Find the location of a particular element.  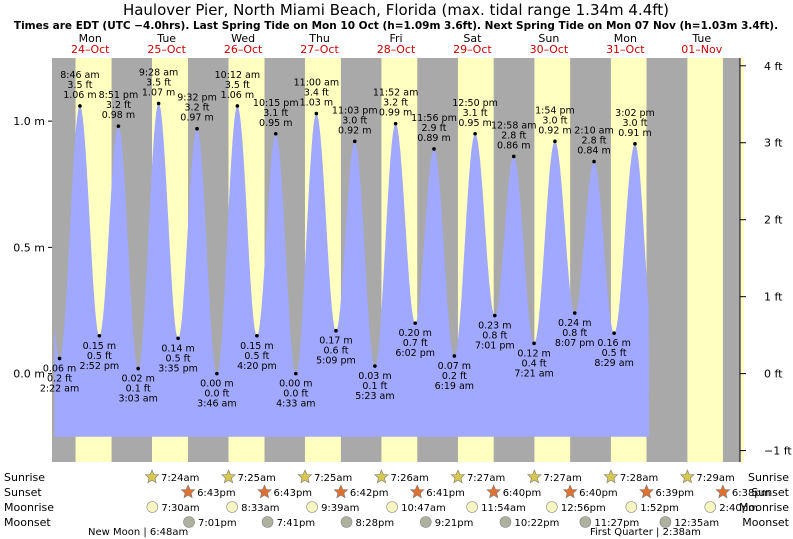

tide-time-label: 3:35 pm is located at coordinates (178, 368).